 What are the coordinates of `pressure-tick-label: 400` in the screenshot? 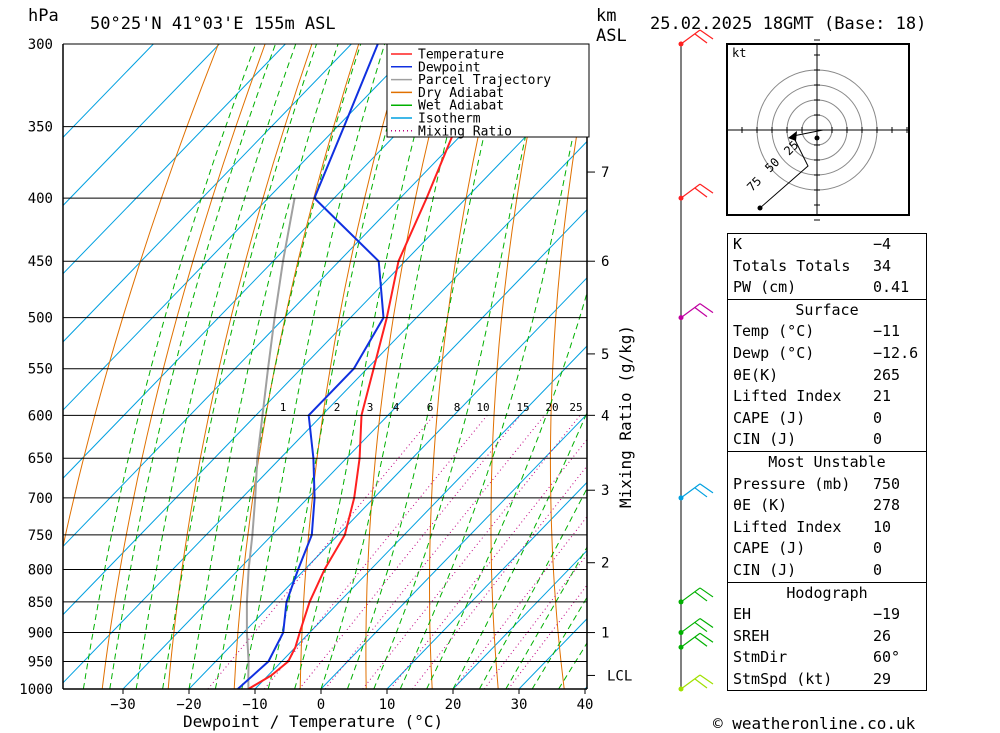 It's located at (40, 199).